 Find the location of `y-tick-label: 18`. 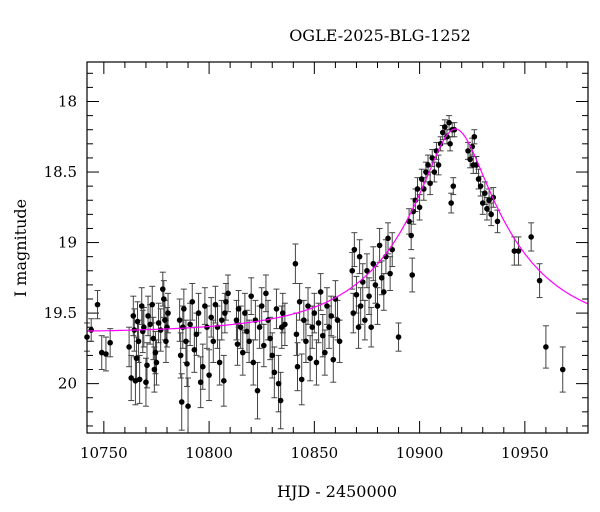

y-tick-label: 18 is located at coordinates (67, 101).